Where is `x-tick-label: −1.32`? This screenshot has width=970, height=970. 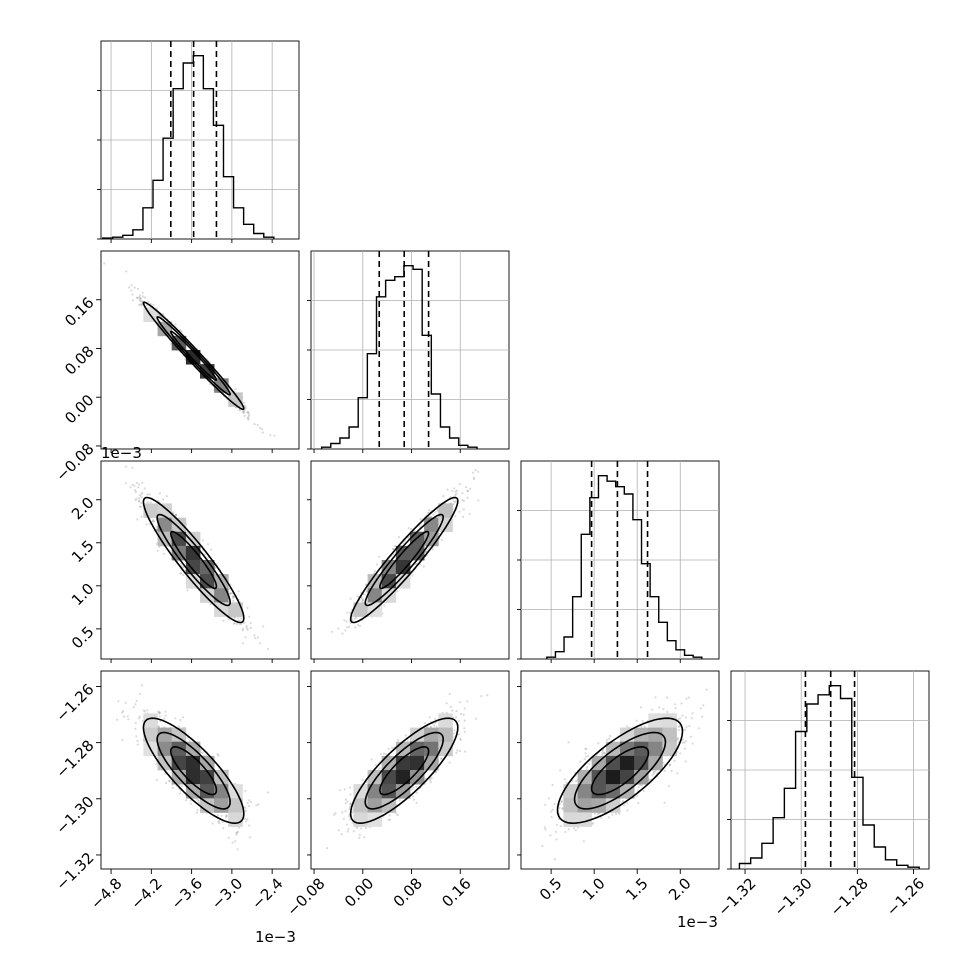 x-tick-label: −1.32 is located at coordinates (736, 896).